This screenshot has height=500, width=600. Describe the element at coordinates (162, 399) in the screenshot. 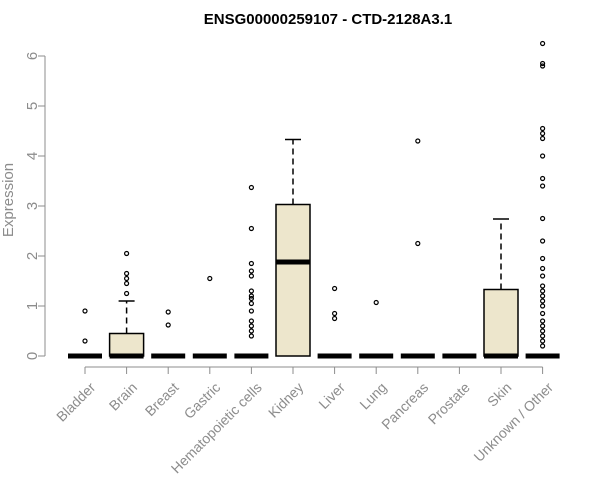

I see `x-tick-label: Breast` at that location.